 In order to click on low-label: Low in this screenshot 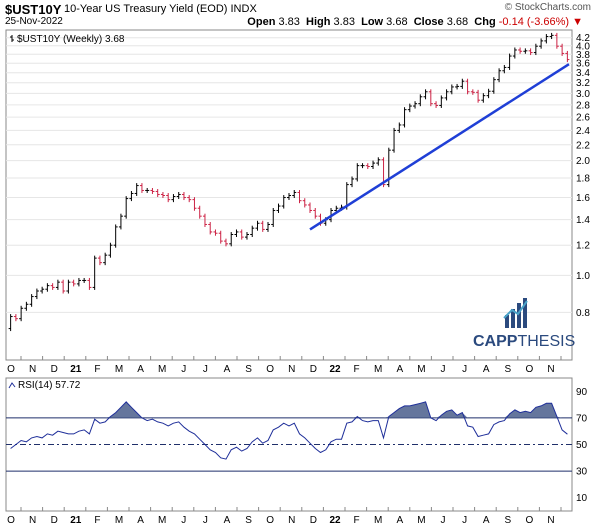, I will do `click(372, 22)`.